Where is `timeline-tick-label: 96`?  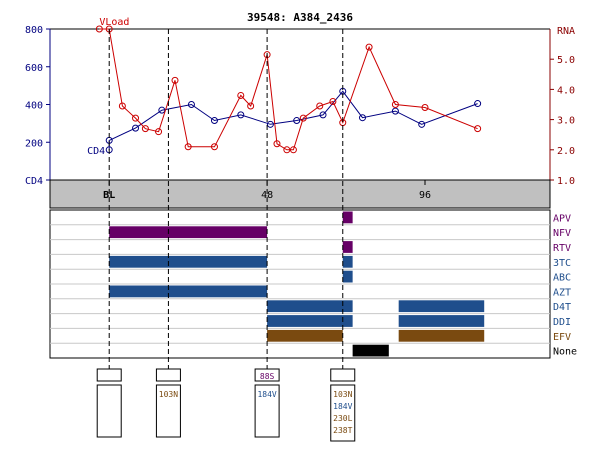 timeline-tick-label: 96 is located at coordinates (425, 195).